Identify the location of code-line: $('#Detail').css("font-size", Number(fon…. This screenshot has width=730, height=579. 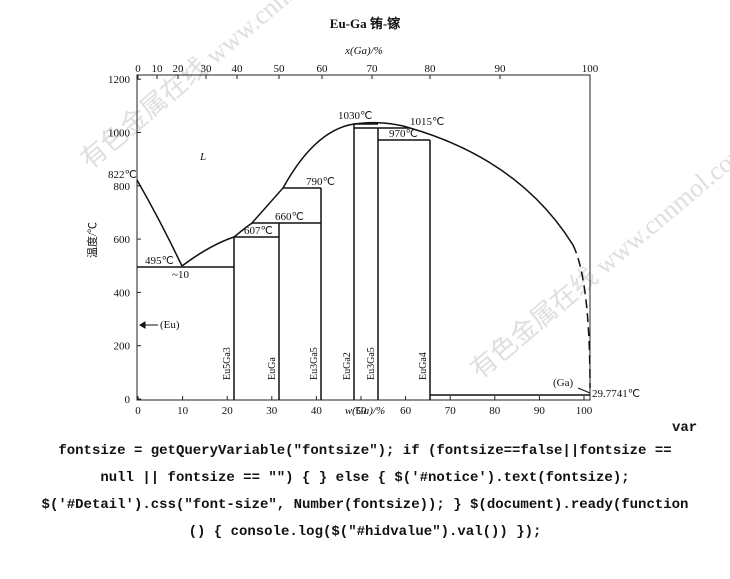
(365, 505).